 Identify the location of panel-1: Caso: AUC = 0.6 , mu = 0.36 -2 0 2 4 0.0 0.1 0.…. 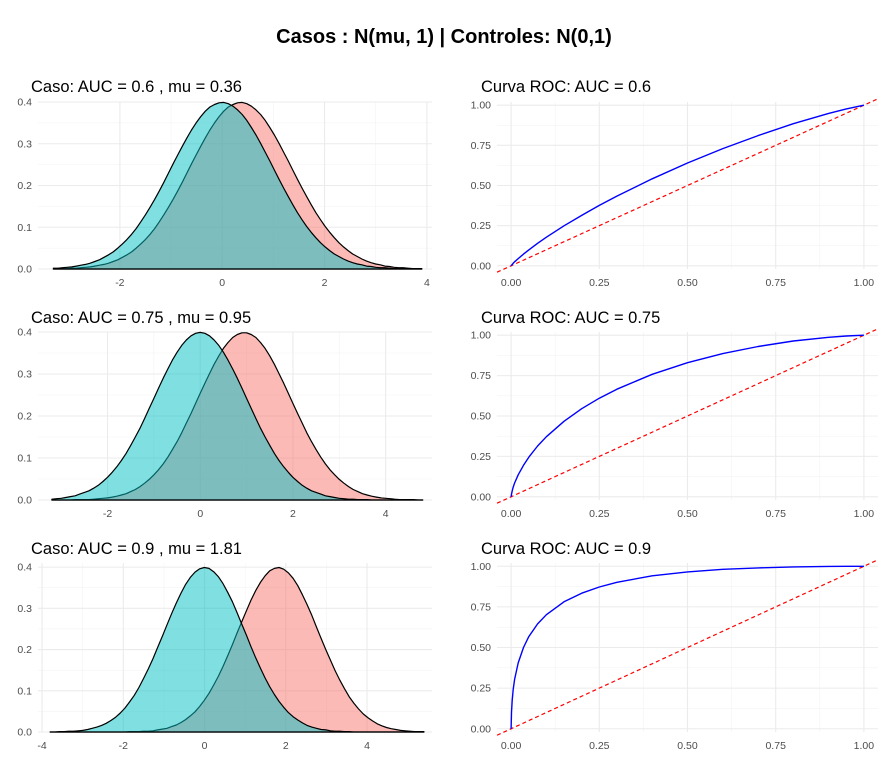
(224, 183).